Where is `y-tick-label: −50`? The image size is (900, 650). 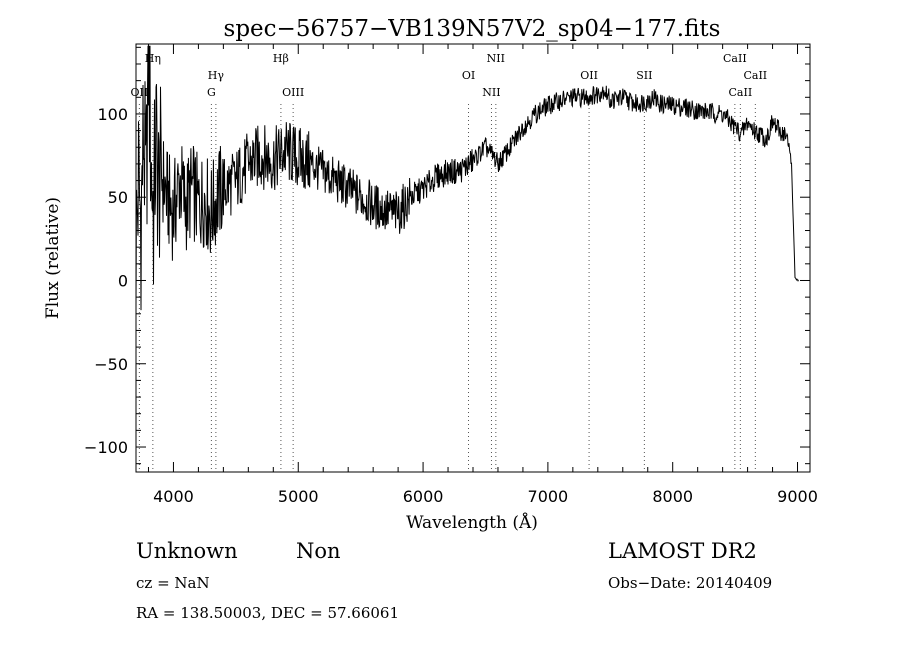 y-tick-label: −50 is located at coordinates (111, 364).